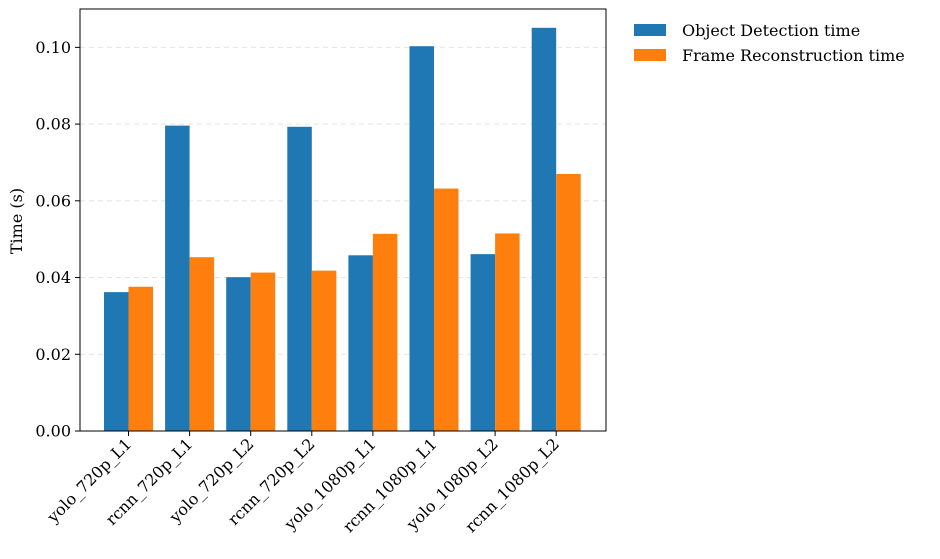  Describe the element at coordinates (16, 221) in the screenshot. I see `y-axis-title: Time (s)` at that location.